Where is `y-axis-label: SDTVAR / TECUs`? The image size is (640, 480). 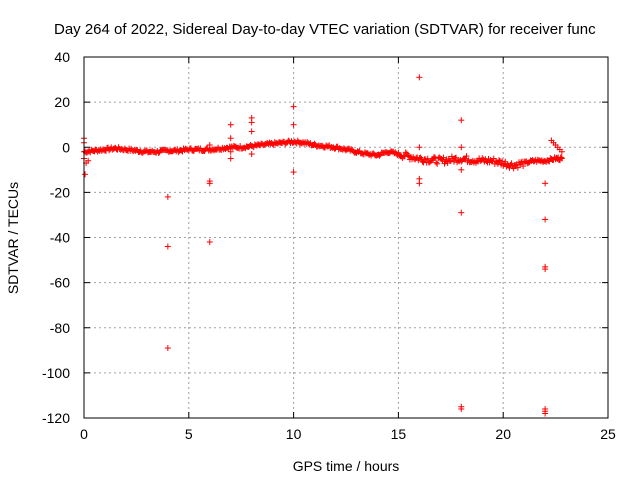
y-axis-label: SDTVAR / TECUs is located at coordinates (13, 238).